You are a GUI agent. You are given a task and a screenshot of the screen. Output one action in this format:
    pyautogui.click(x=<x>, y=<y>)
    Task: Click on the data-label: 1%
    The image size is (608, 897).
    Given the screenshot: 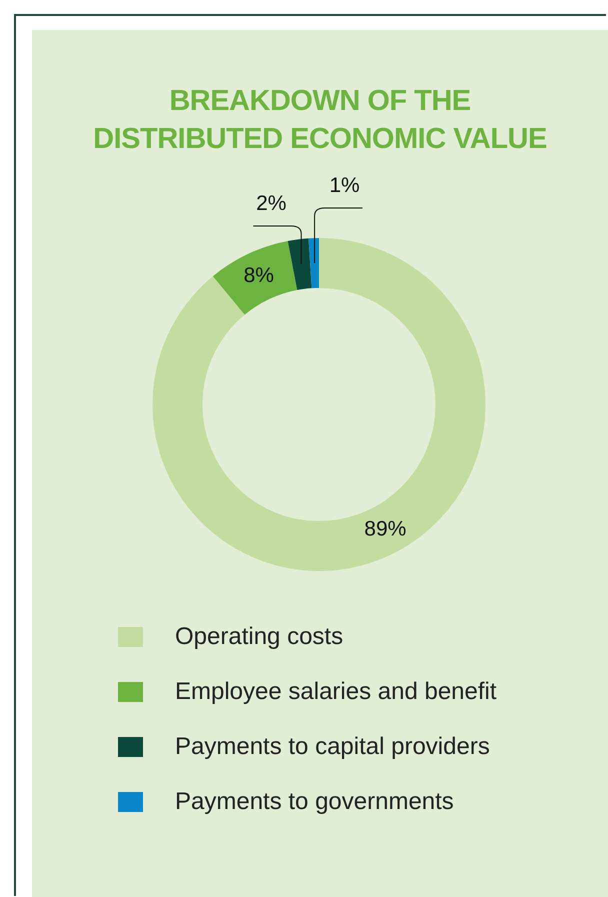 What is the action you would take?
    pyautogui.click(x=344, y=185)
    